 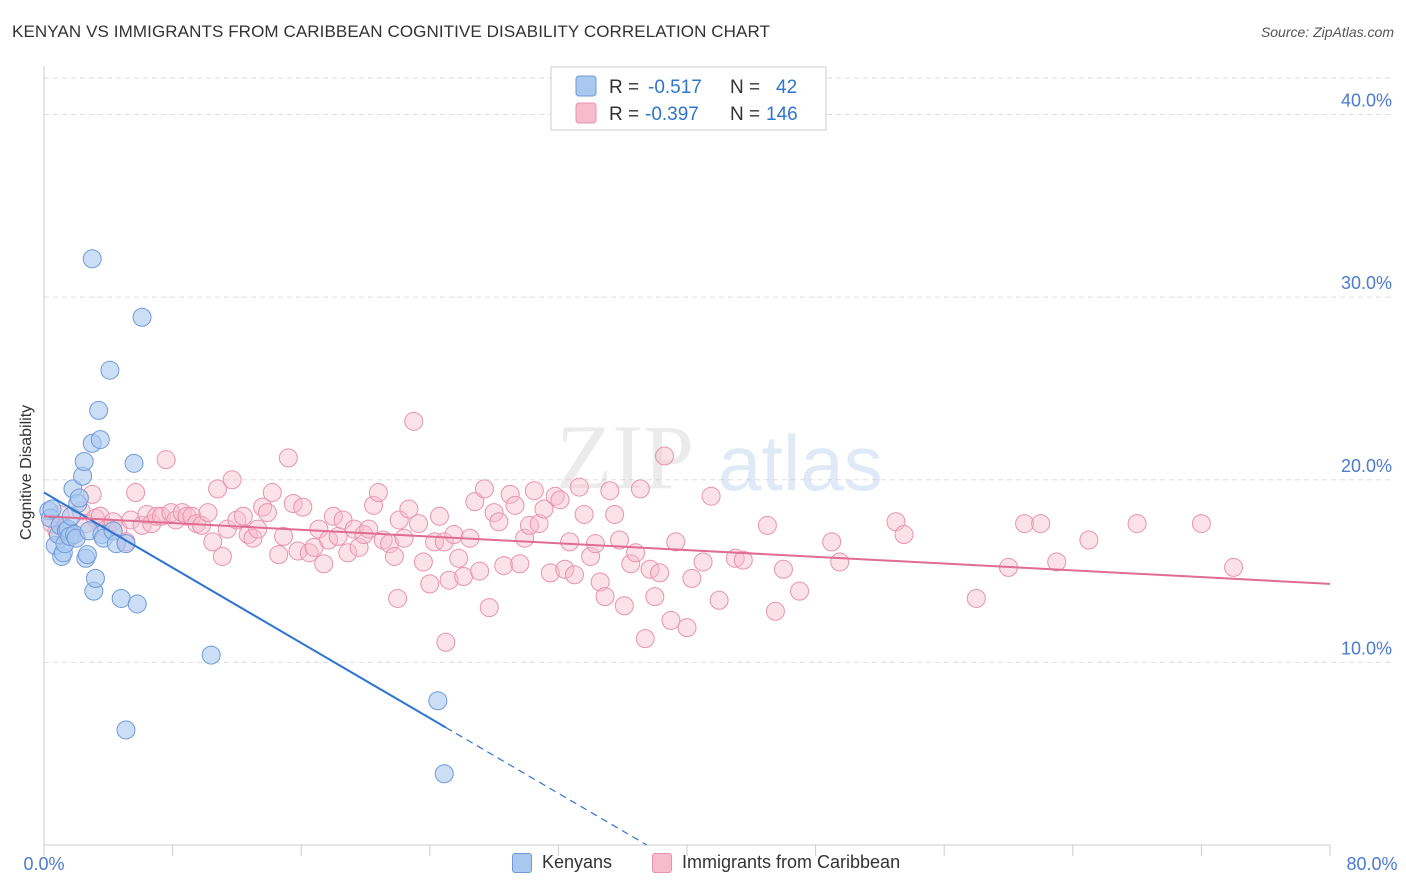 What do you see at coordinates (662, 862) in the screenshot?
I see `caribbean-swatch` at bounding box center [662, 862].